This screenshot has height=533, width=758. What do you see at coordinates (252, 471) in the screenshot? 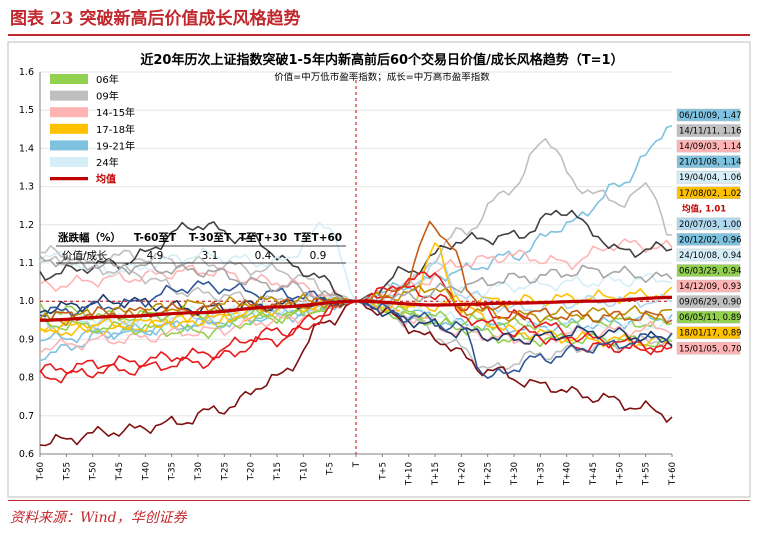
I see `x-tick-label: T-20` at bounding box center [252, 471].